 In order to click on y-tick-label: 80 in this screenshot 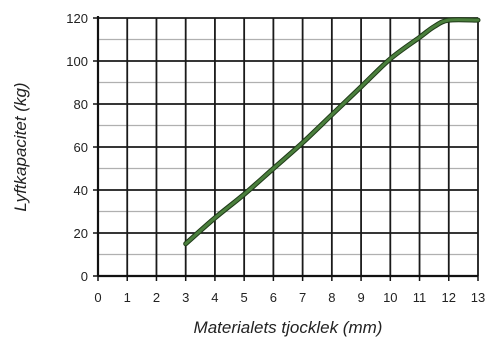, I will do `click(81, 104)`.